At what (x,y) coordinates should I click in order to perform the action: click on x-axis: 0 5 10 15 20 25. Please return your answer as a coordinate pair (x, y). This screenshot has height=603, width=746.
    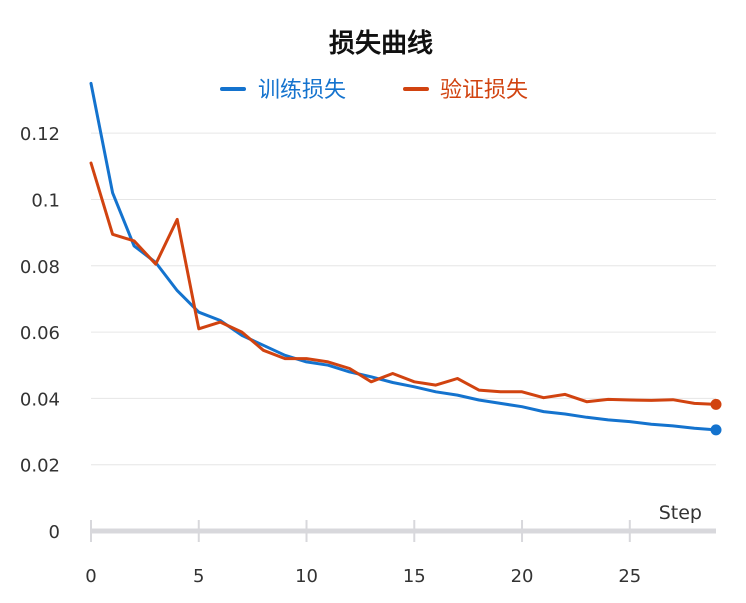
    Looking at the image, I should click on (400, 553).